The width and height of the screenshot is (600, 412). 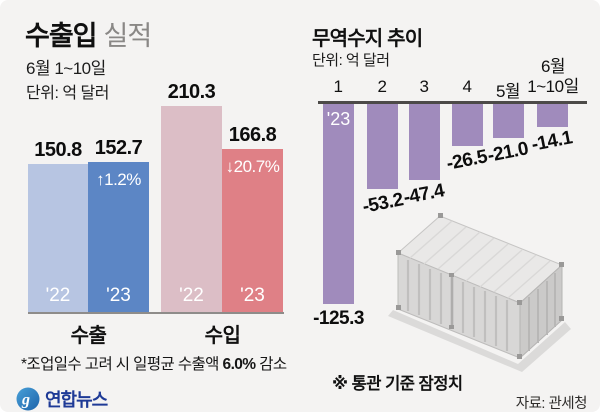 I want to click on export-bar-curr: '23 ↑1.2%, so click(x=118, y=237).